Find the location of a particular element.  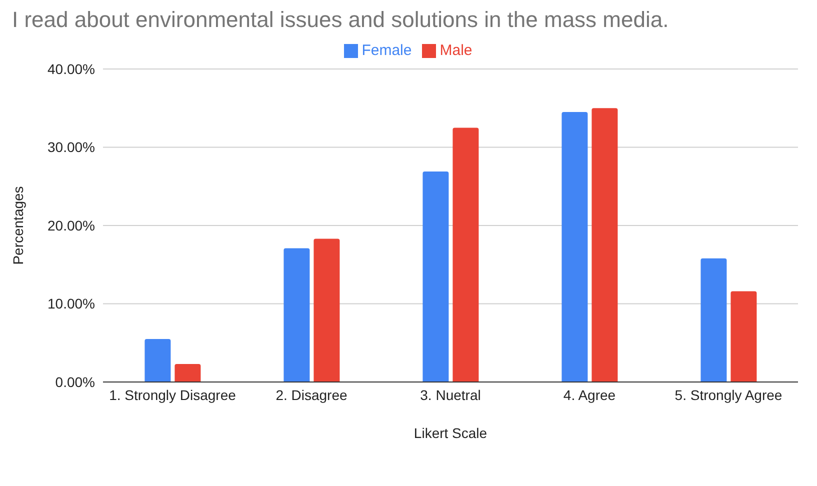

y-tick-label: 10.00% is located at coordinates (71, 304).